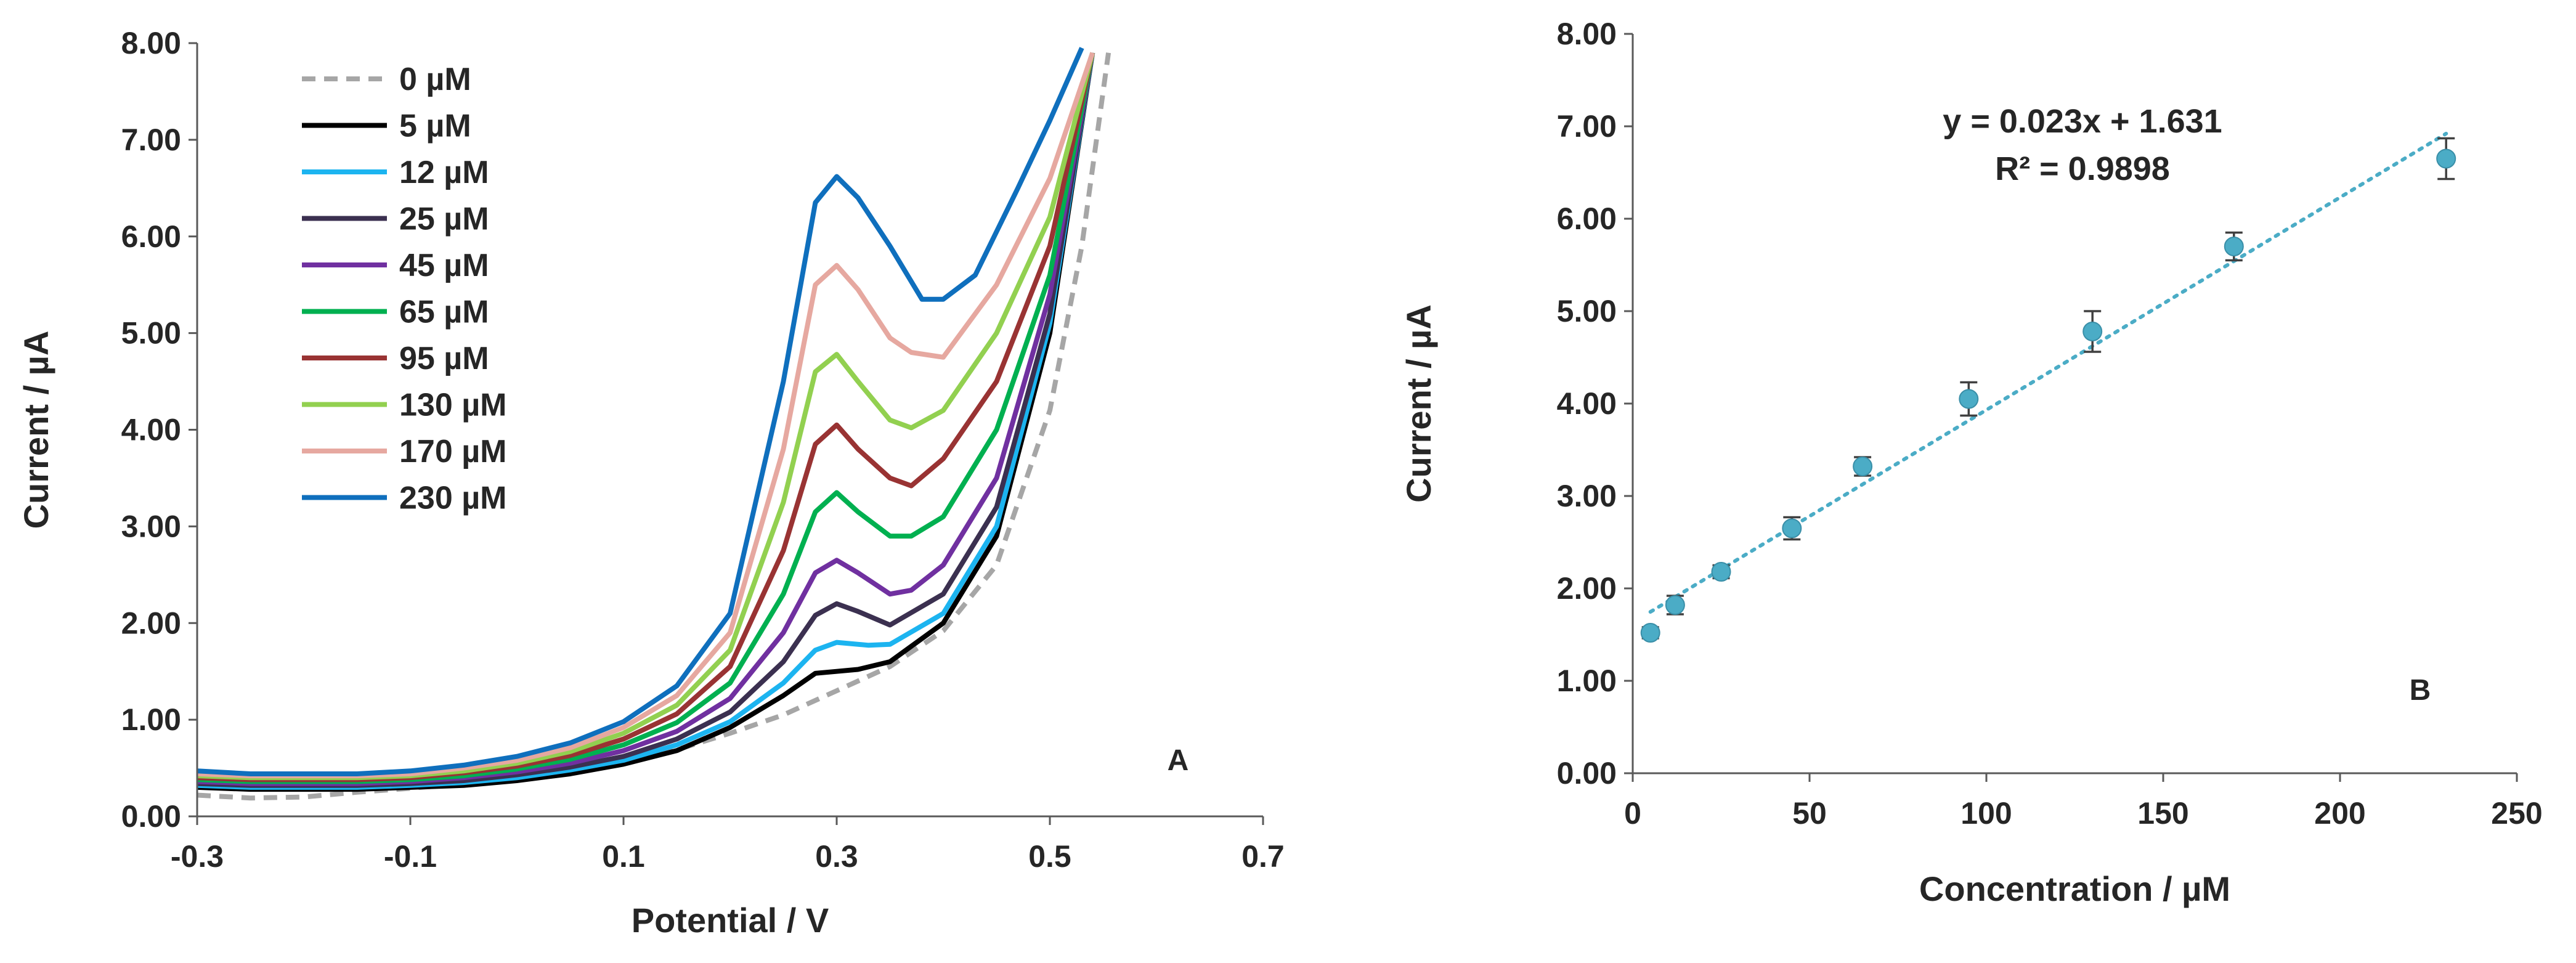  Describe the element at coordinates (2074, 888) in the screenshot. I see `chart-b-x-axis-label: Concentration / µM` at that location.